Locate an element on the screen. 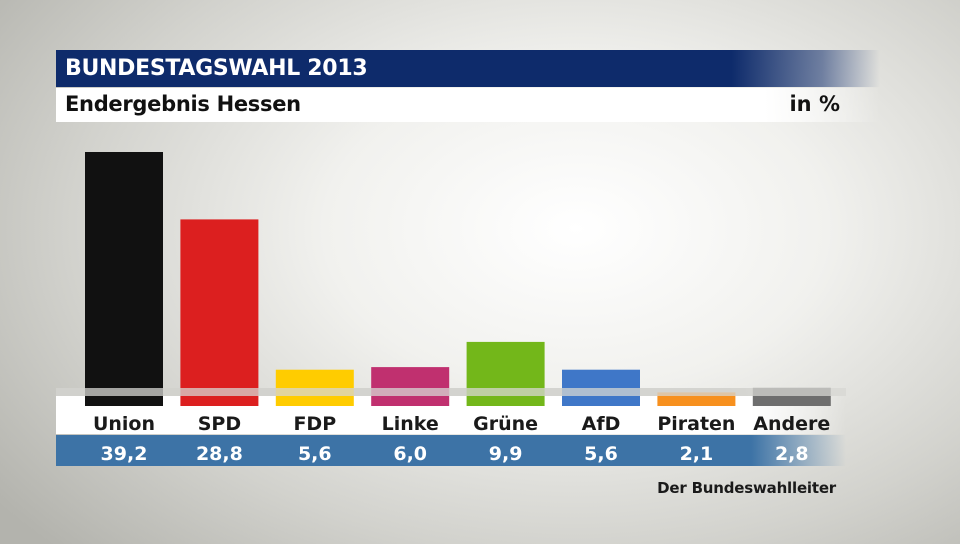 The image size is (960, 544). bar-fdp is located at coordinates (314, 387).